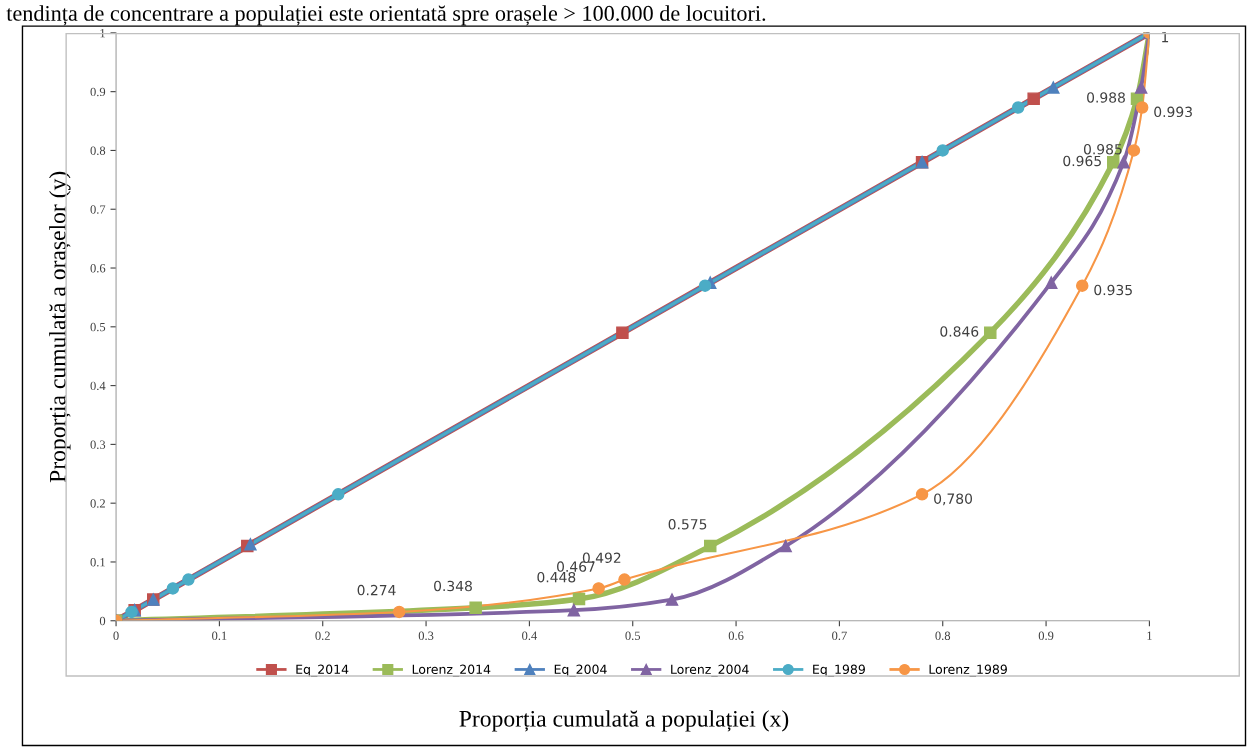 The height and width of the screenshot is (747, 1248). What do you see at coordinates (97, 503) in the screenshot?
I see `y-tick-label: 0.2` at bounding box center [97, 503].